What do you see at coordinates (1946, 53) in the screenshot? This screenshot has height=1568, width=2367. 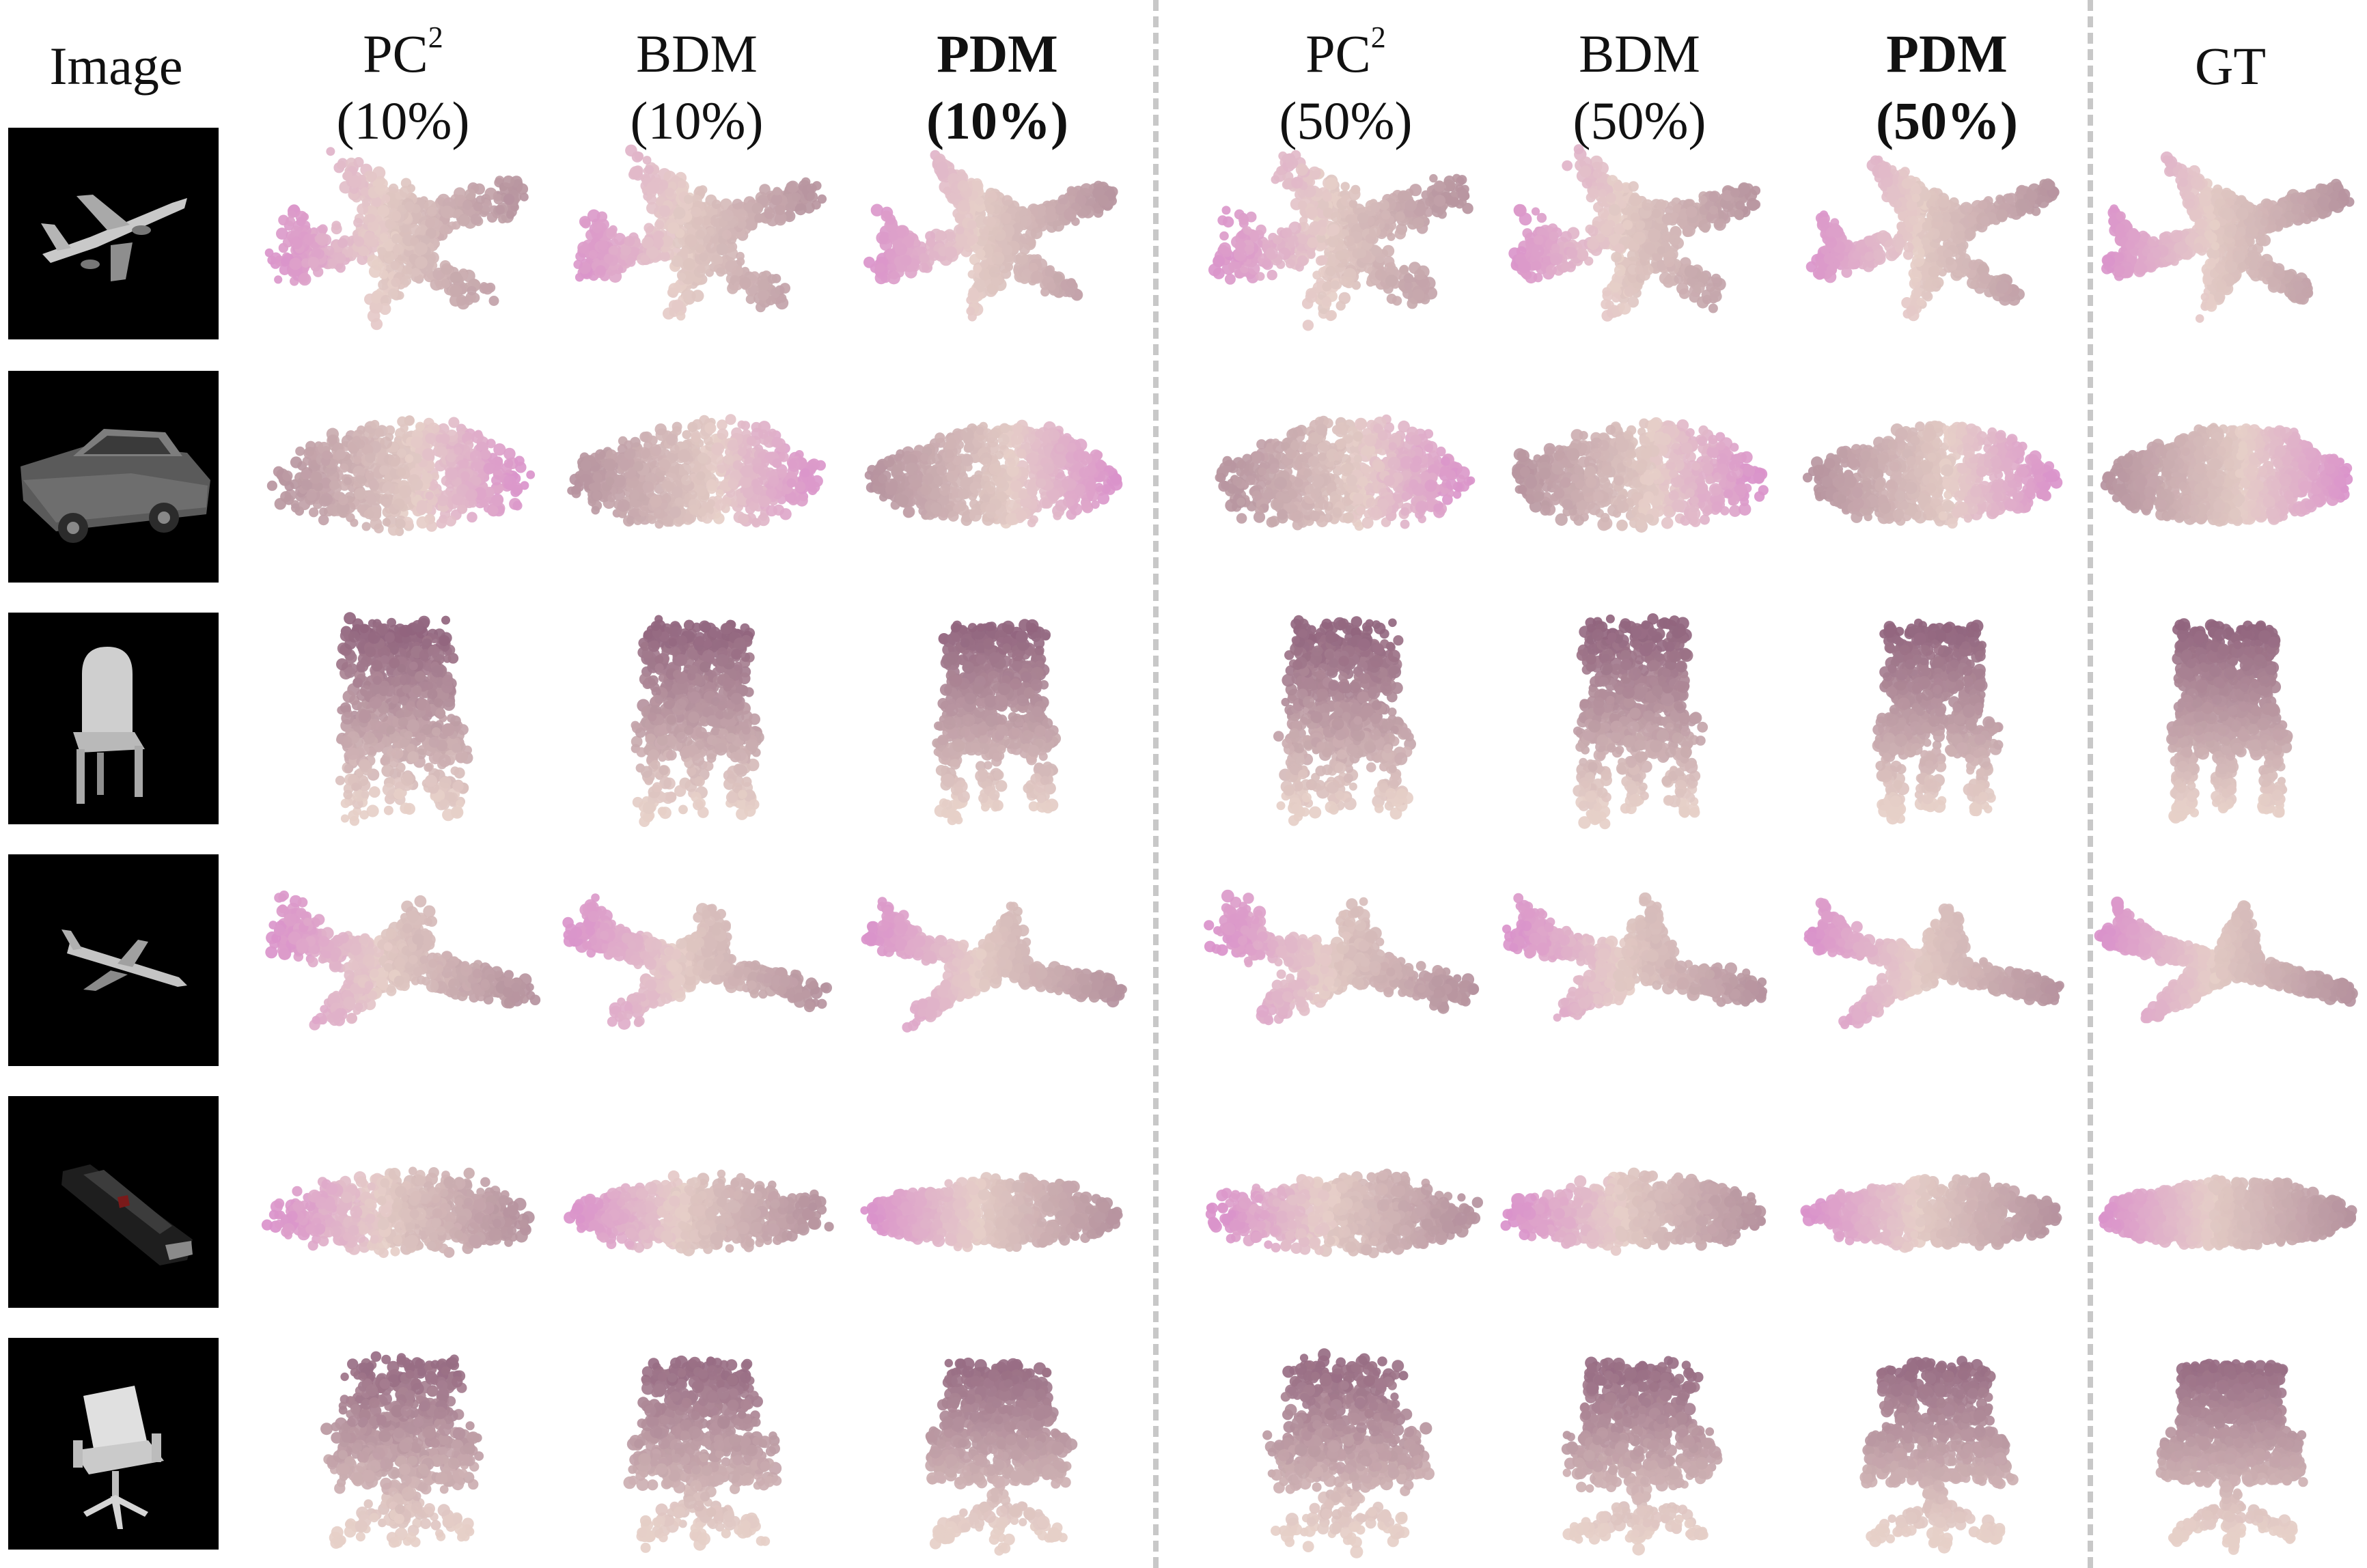 I see `col-header-pdm-50-label: PDM` at bounding box center [1946, 53].